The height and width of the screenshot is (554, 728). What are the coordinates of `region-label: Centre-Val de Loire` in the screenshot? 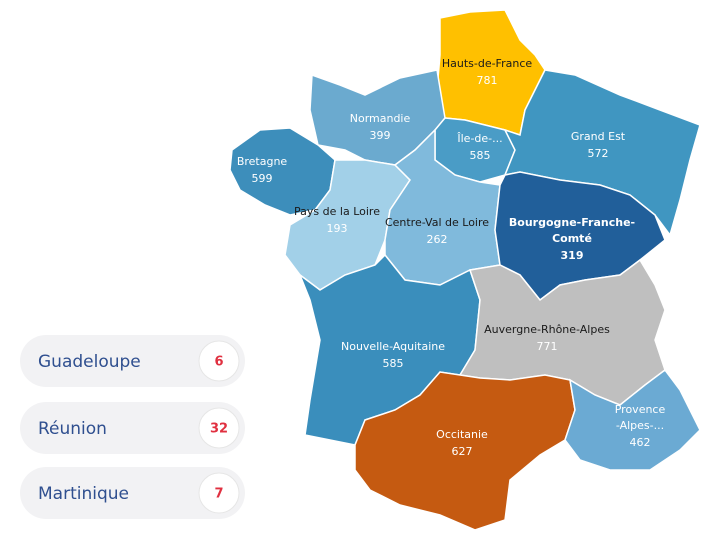 It's located at (437, 222).